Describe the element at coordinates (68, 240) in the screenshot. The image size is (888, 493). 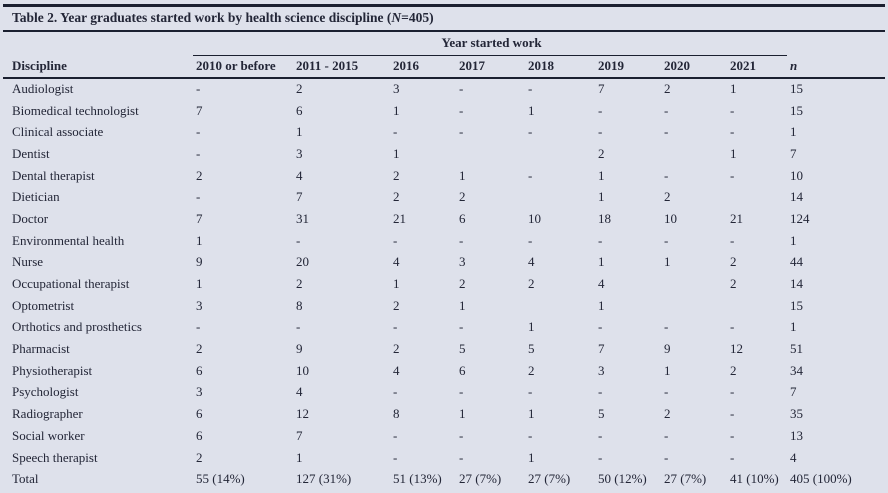
I see `discipline-cell: Environmental health` at that location.